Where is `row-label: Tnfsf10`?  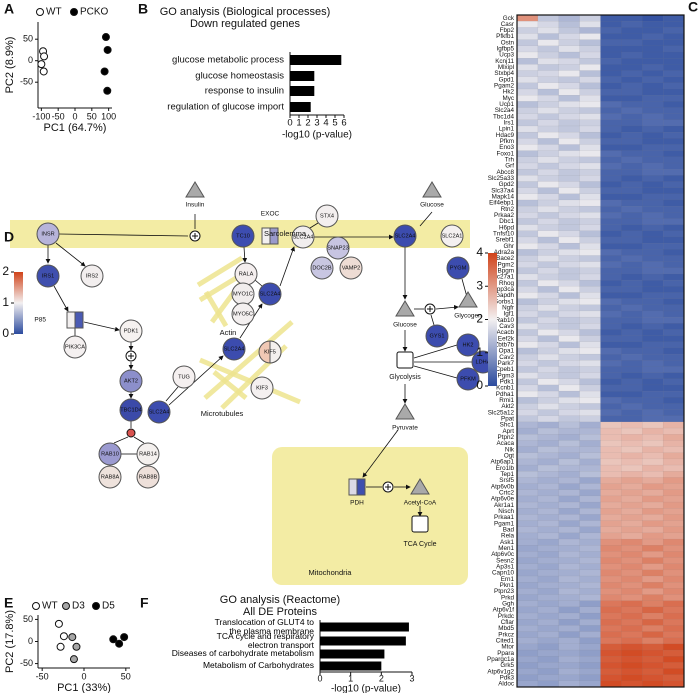
row-label: Tnfsf10 is located at coordinates (503, 234).